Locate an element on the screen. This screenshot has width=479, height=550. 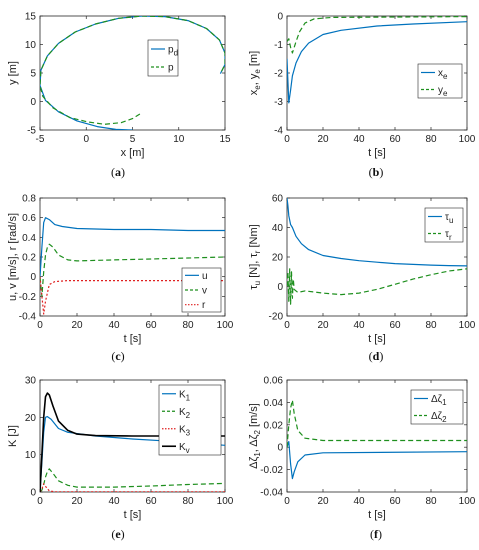
series-line-y-e is located at coordinates (377, 35).